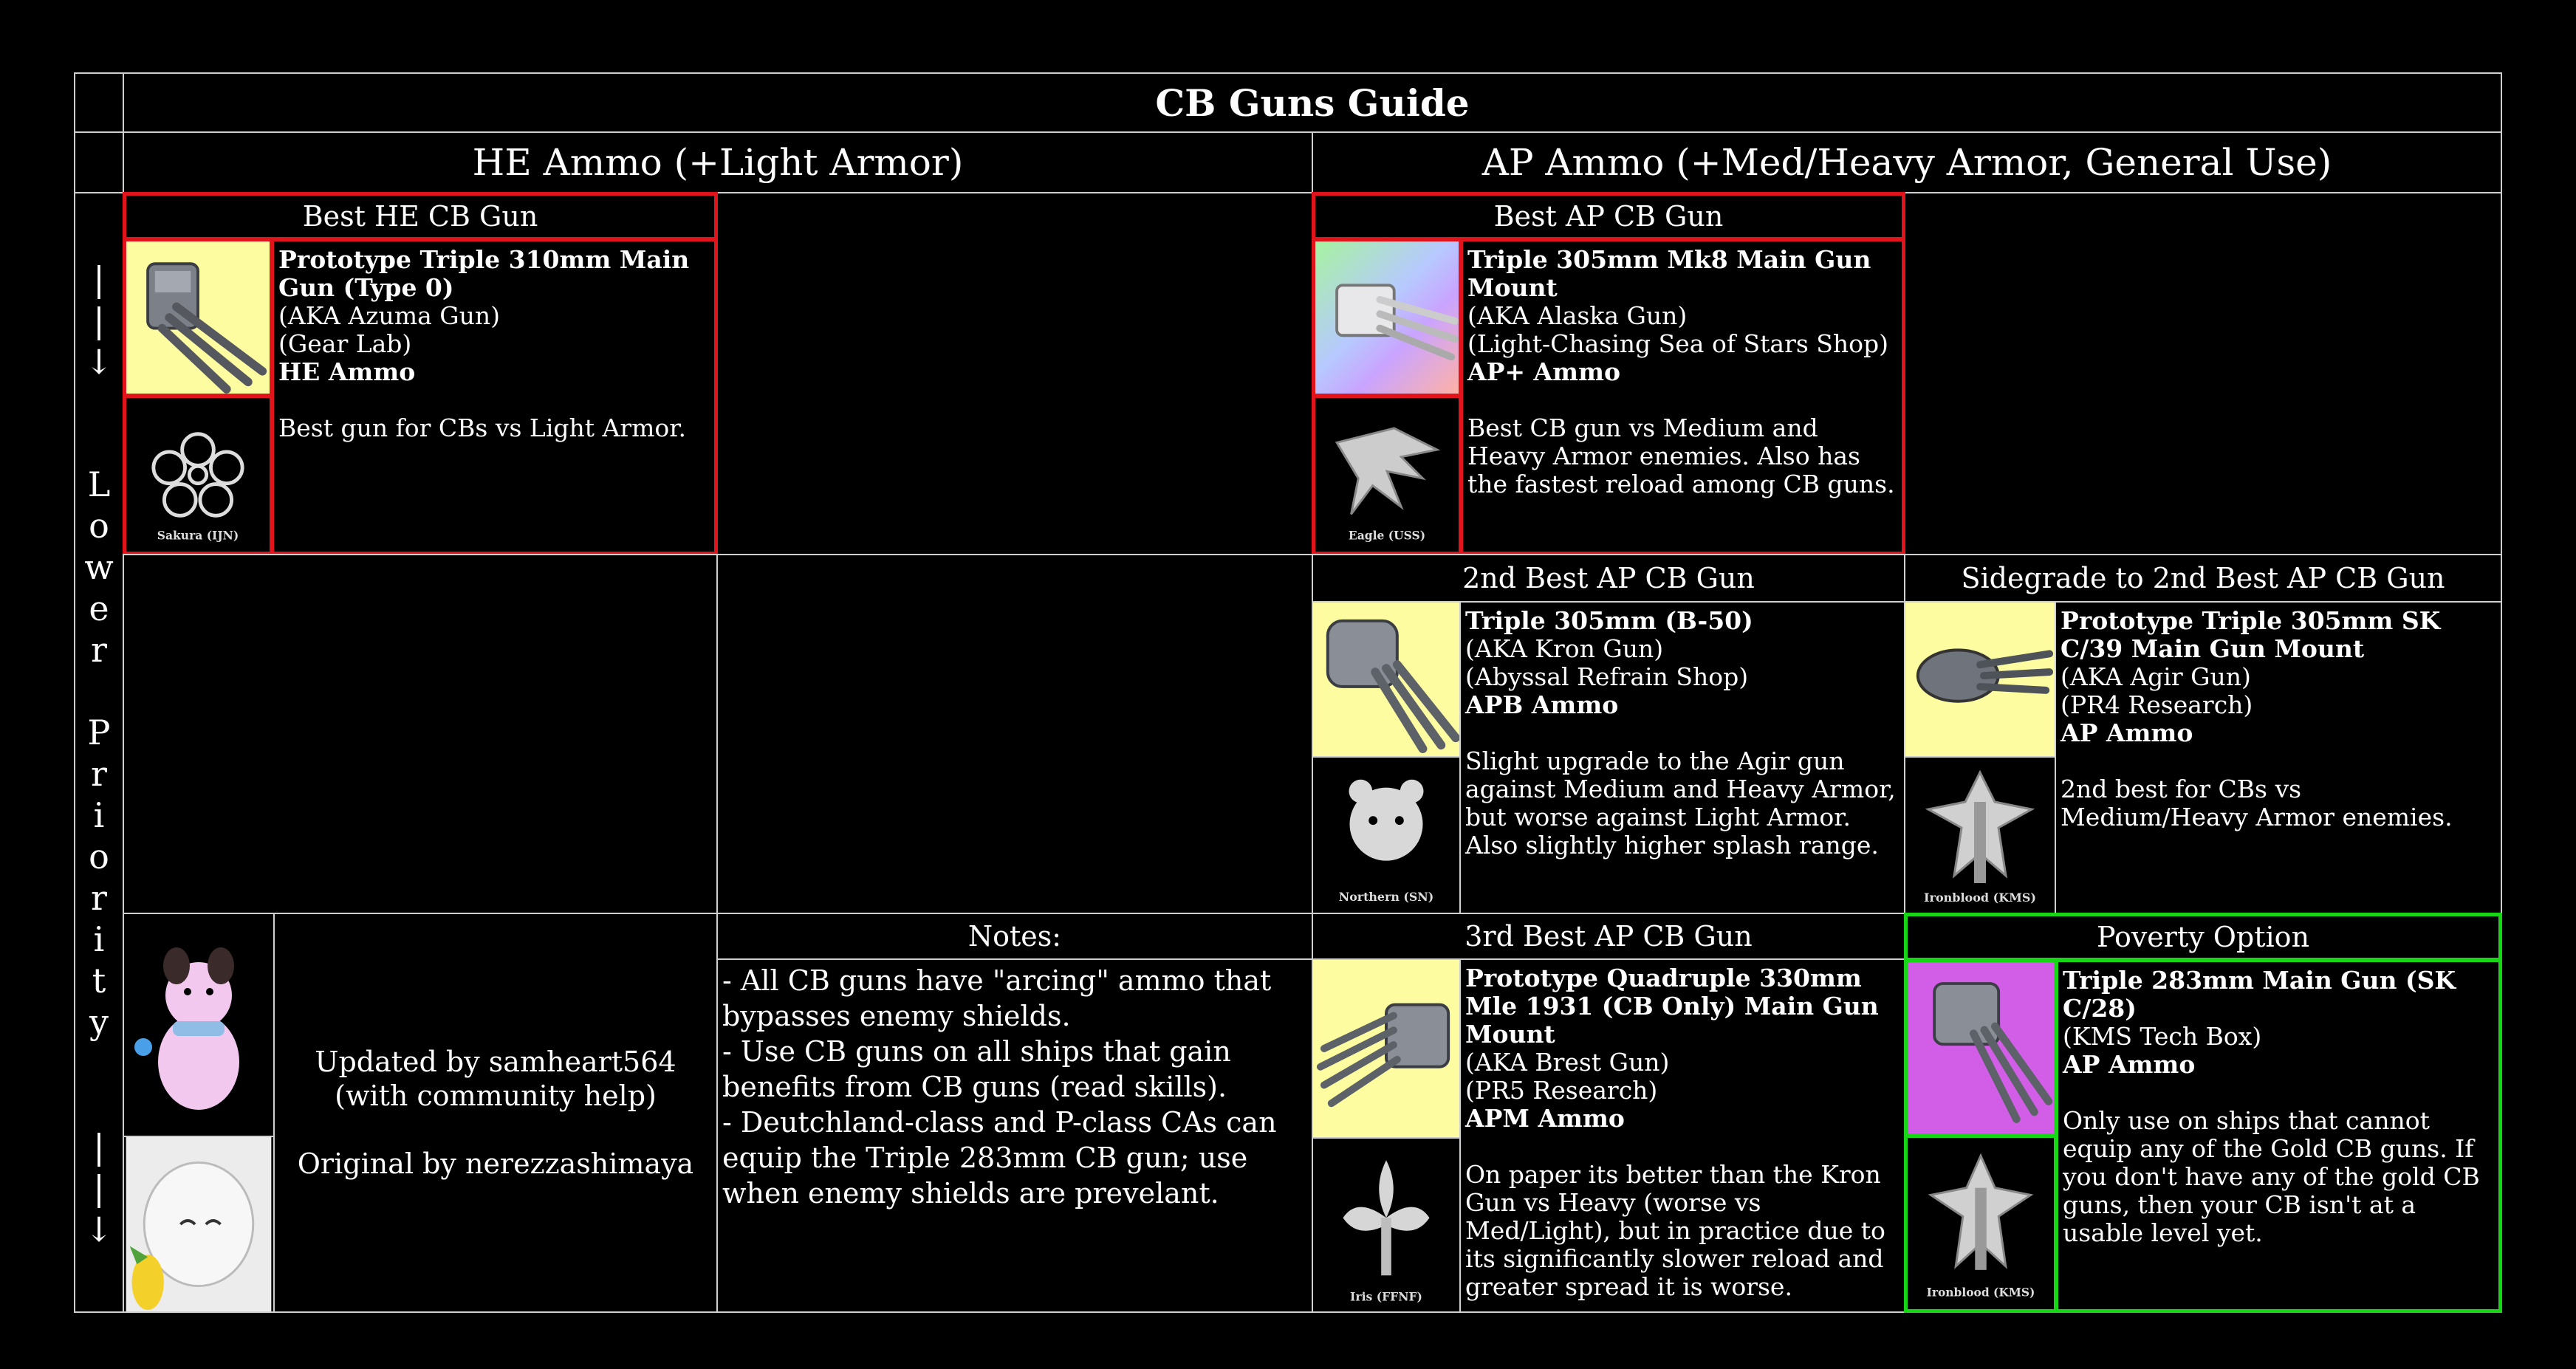 The width and height of the screenshot is (2576, 1369). What do you see at coordinates (1609, 621) in the screenshot?
I see `gun-name: Triple 305mm (B-50)` at bounding box center [1609, 621].